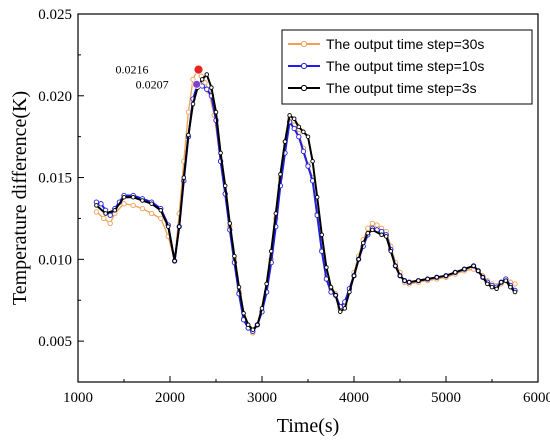  What do you see at coordinates (78, 398) in the screenshot?
I see `x-tick-label: 1000` at bounding box center [78, 398].